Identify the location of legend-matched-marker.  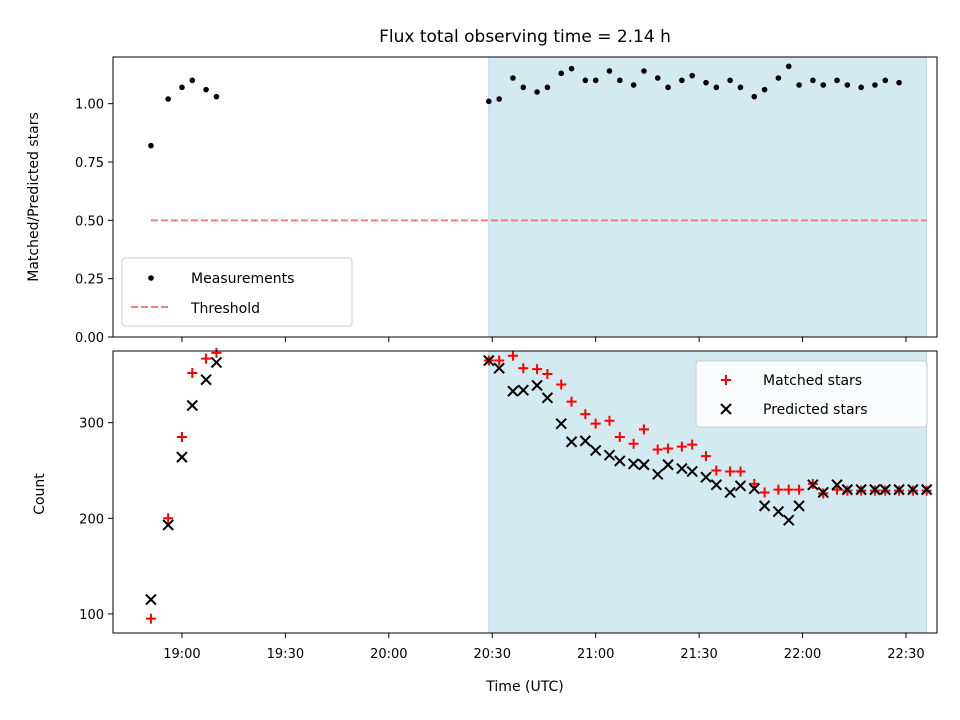
(726, 380).